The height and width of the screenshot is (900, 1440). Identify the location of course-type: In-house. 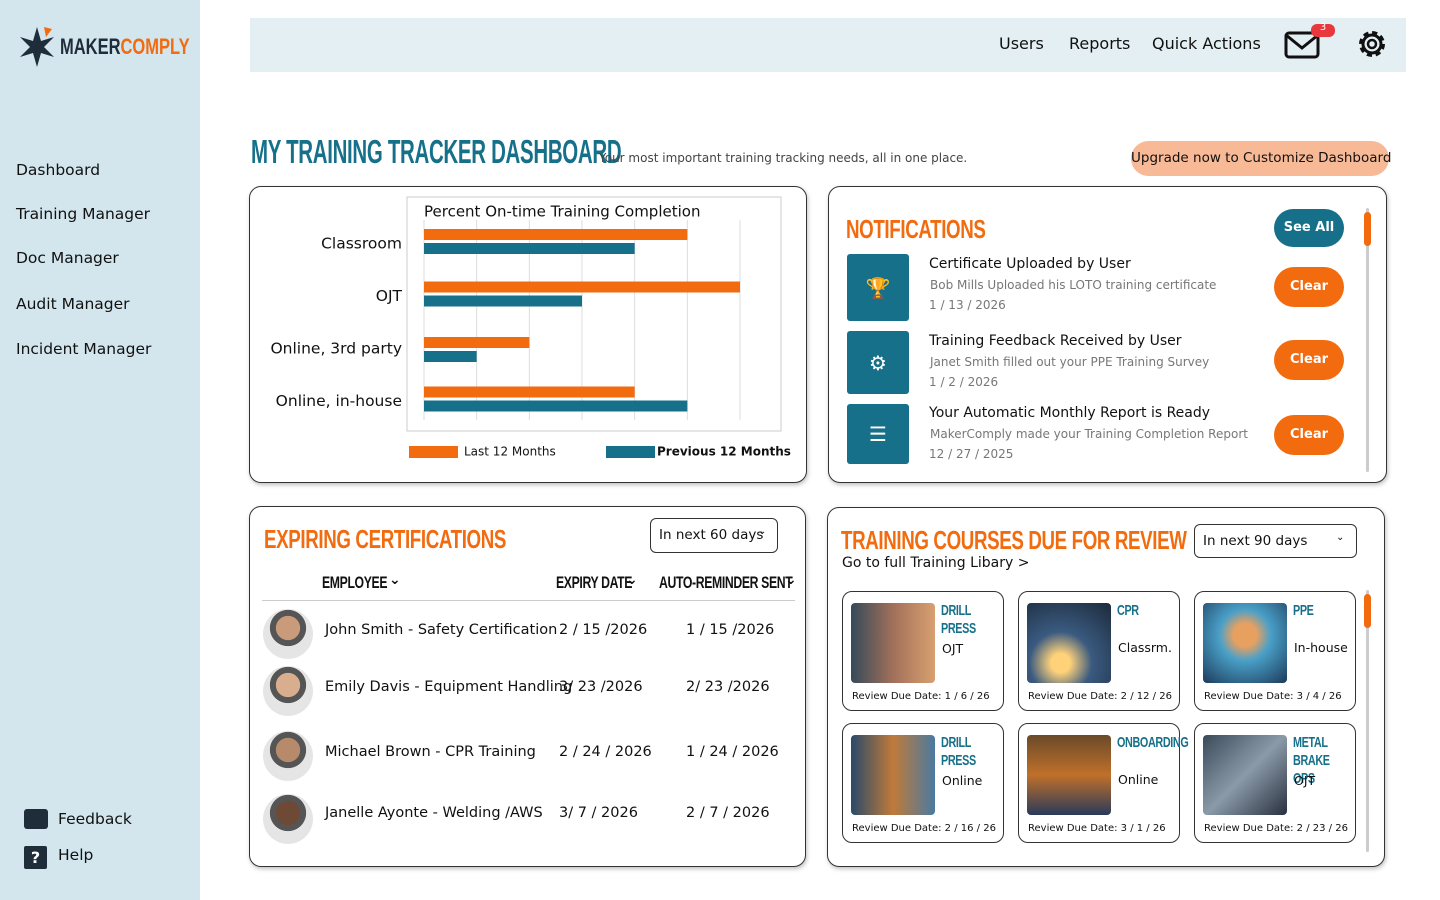
(1321, 647).